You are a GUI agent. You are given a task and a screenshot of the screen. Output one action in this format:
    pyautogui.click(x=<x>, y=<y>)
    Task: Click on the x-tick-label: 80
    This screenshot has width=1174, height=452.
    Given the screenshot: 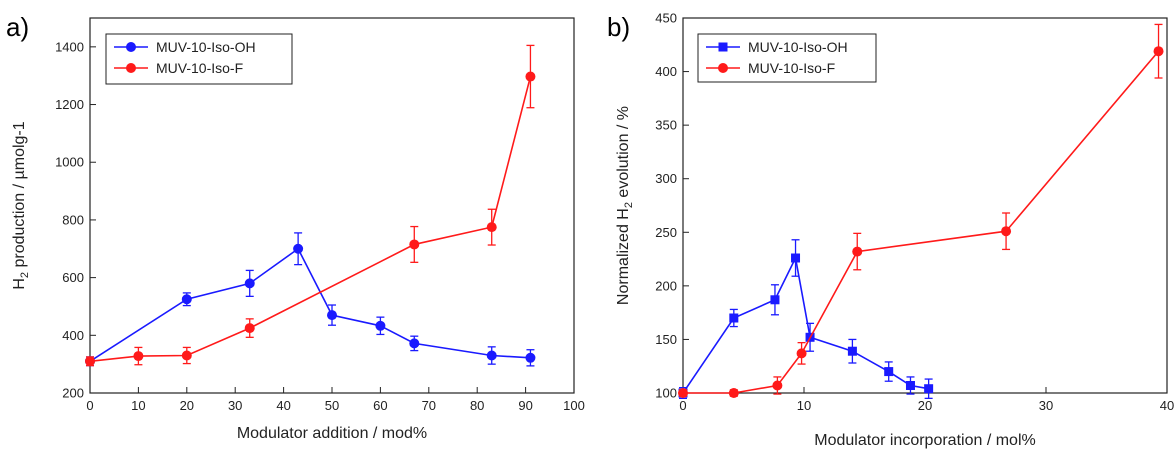 What is the action you would take?
    pyautogui.click(x=477, y=405)
    